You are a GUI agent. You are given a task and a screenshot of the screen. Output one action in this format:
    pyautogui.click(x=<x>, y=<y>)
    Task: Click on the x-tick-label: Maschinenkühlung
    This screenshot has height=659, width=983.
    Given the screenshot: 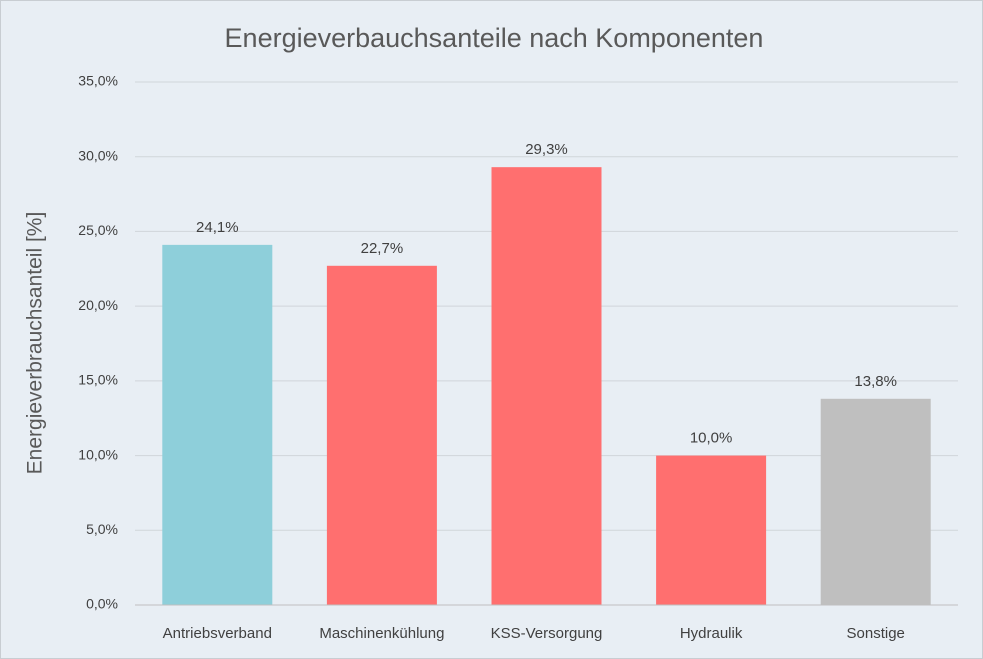 What is the action you would take?
    pyautogui.click(x=381, y=633)
    